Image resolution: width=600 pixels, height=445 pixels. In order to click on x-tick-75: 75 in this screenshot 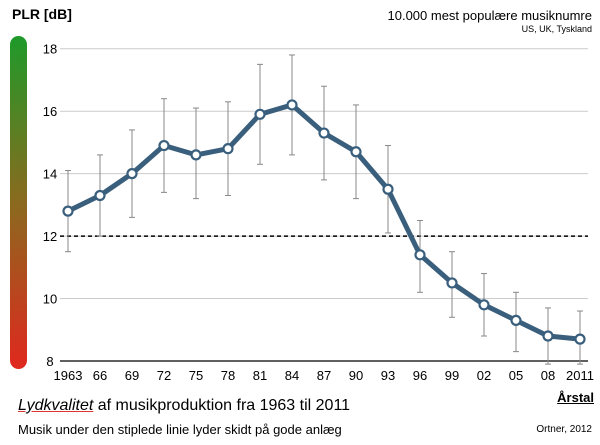, I will do `click(196, 375)`.